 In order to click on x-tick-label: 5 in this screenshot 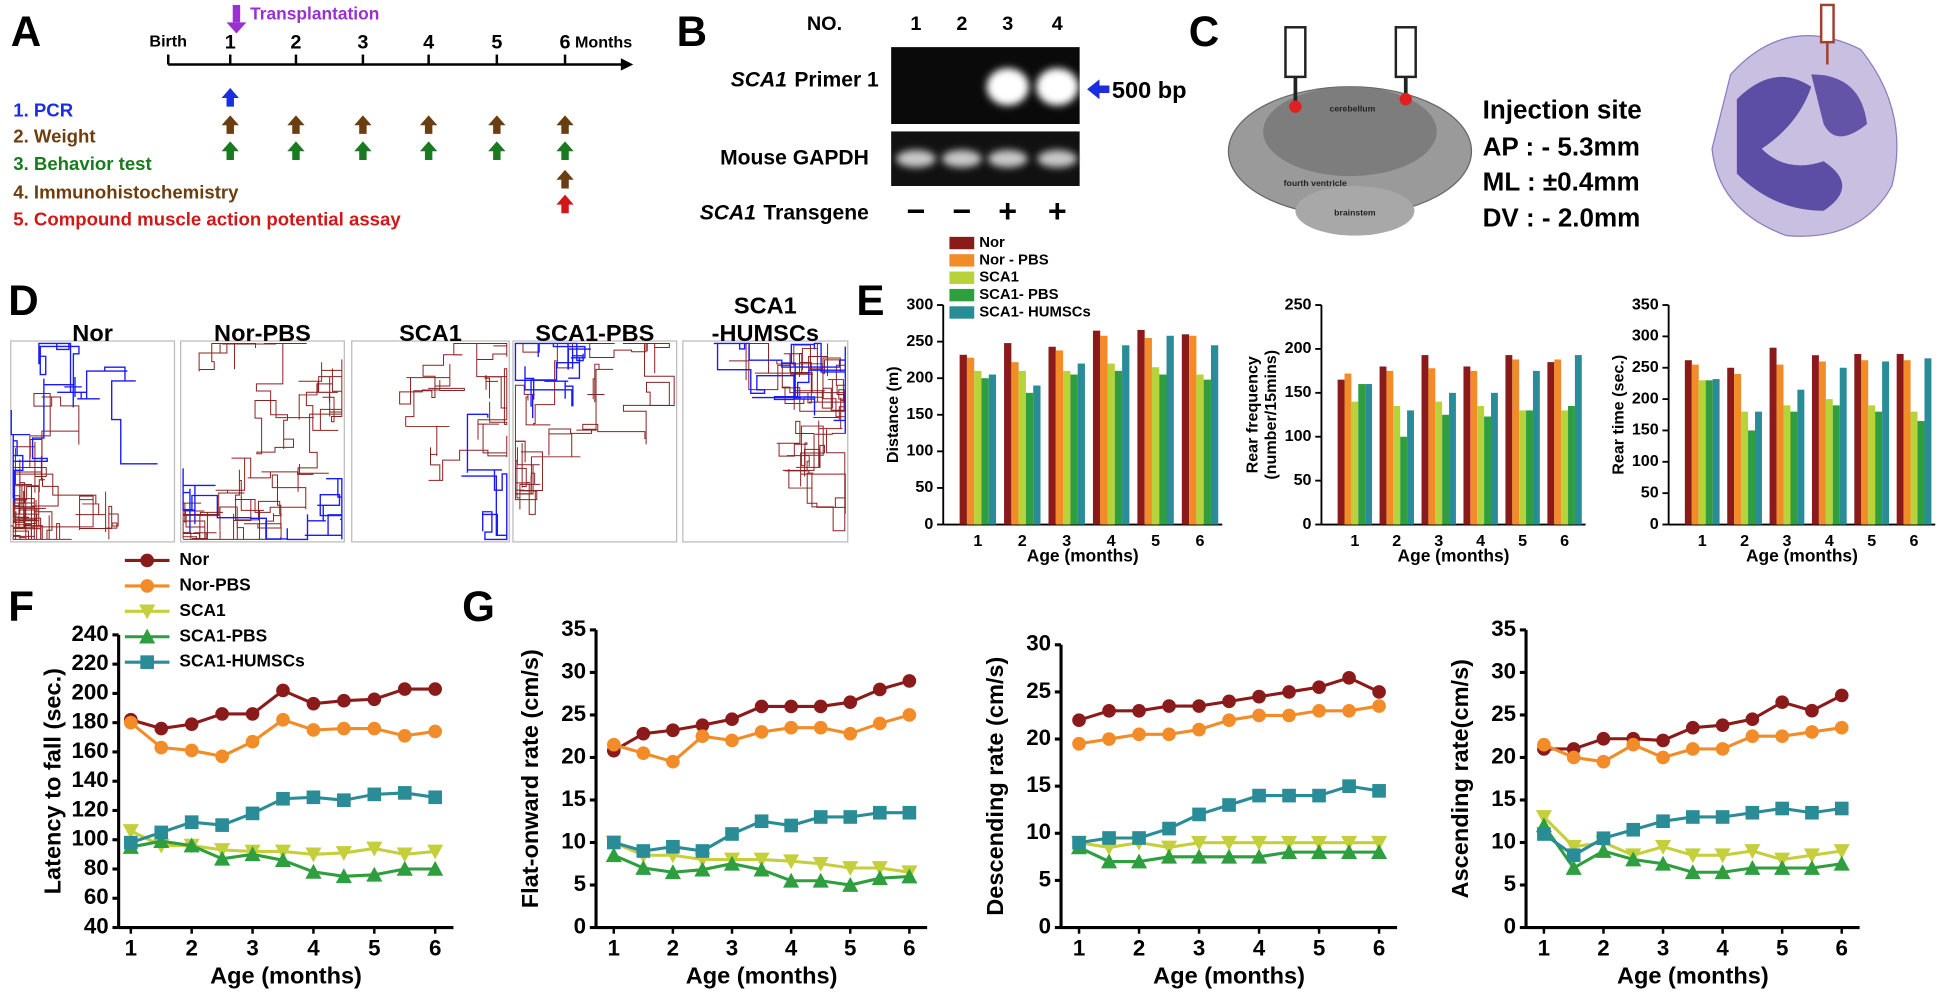, I will do `click(1782, 948)`.